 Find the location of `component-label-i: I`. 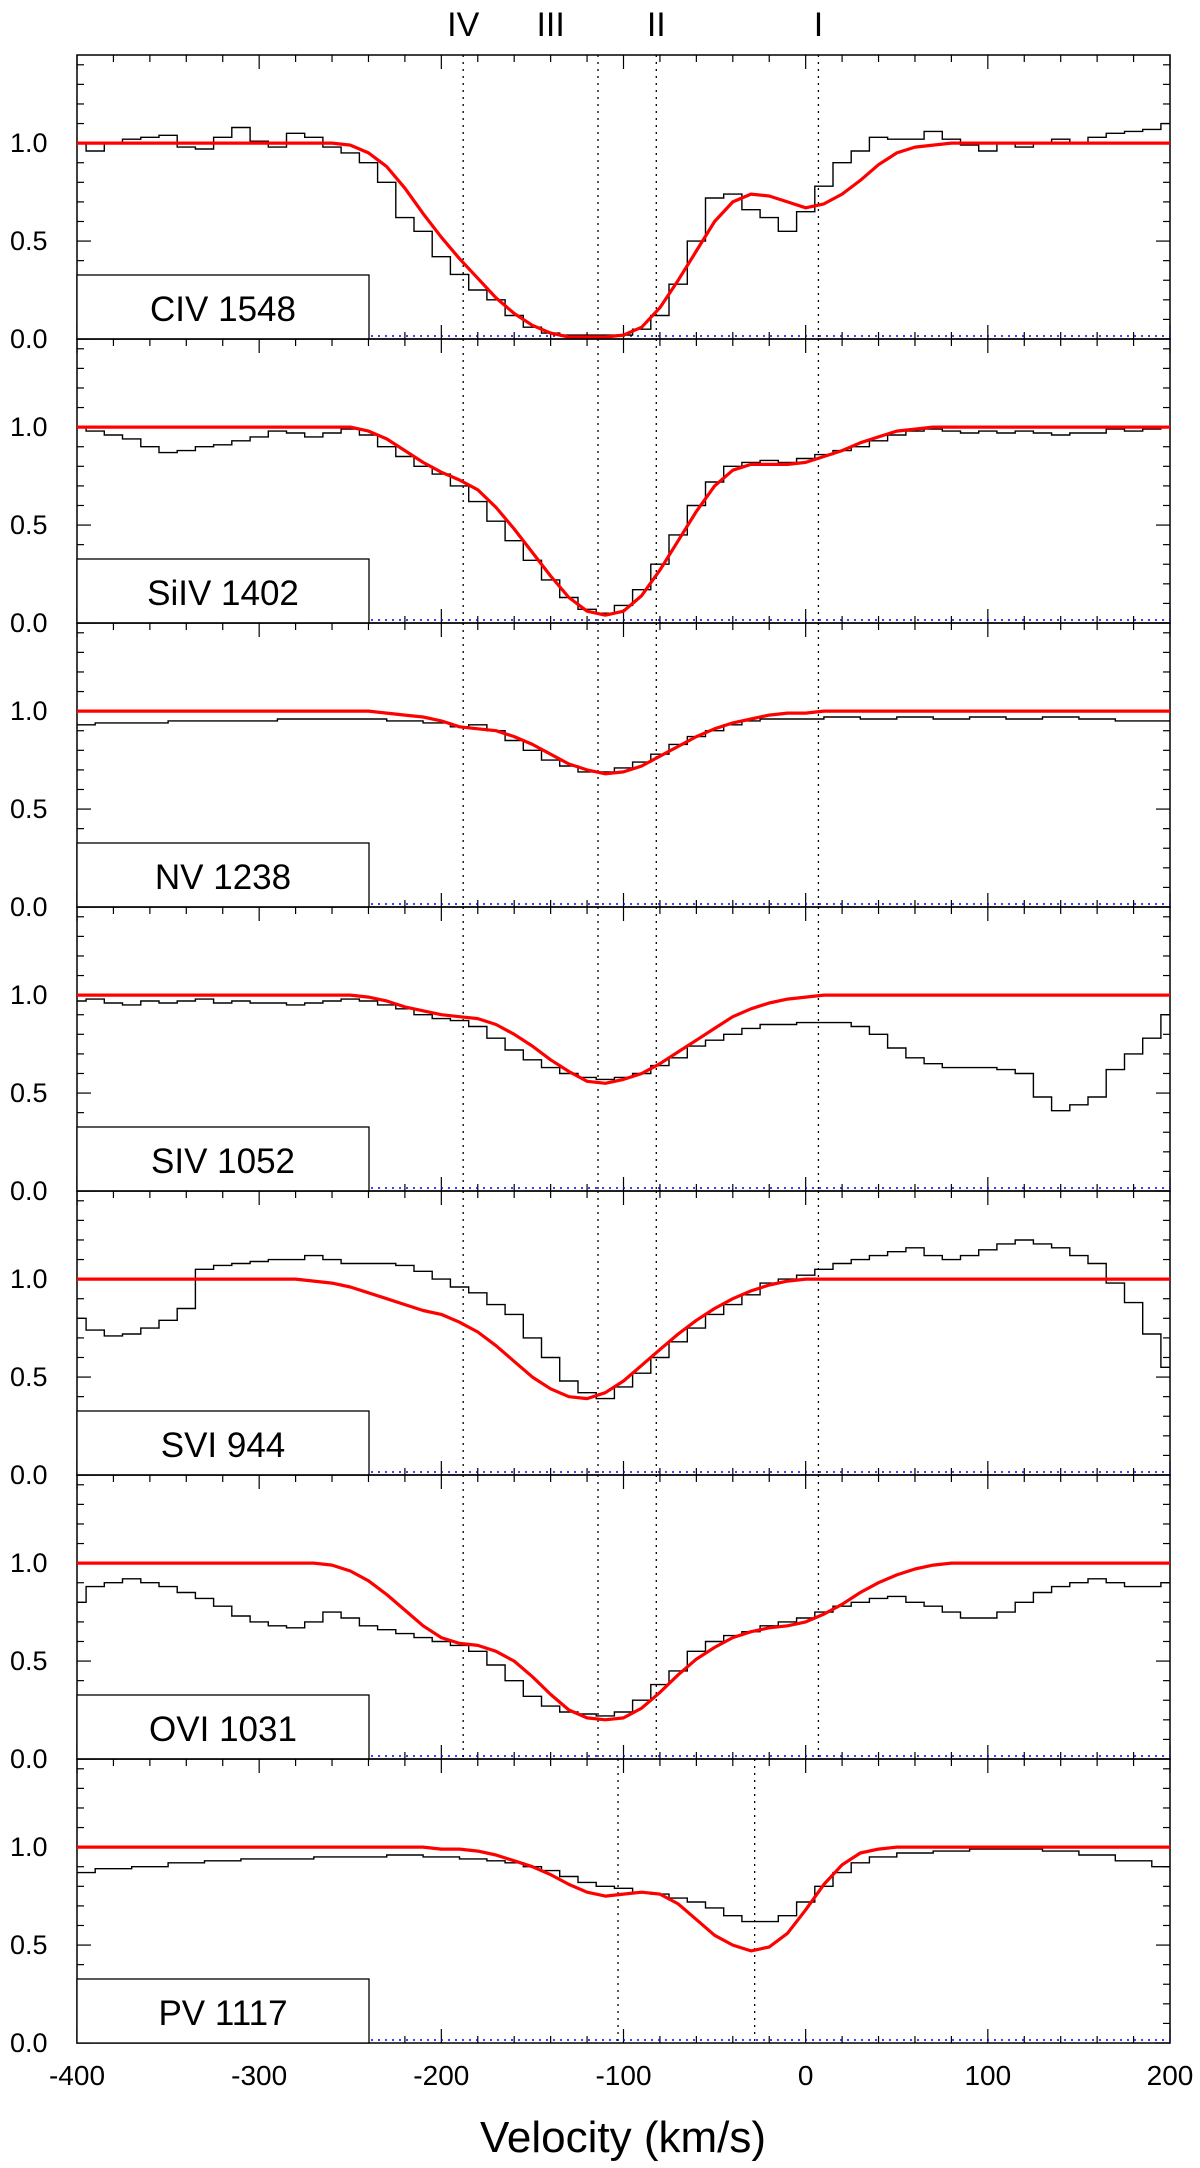

component-label-i: I is located at coordinates (818, 25).